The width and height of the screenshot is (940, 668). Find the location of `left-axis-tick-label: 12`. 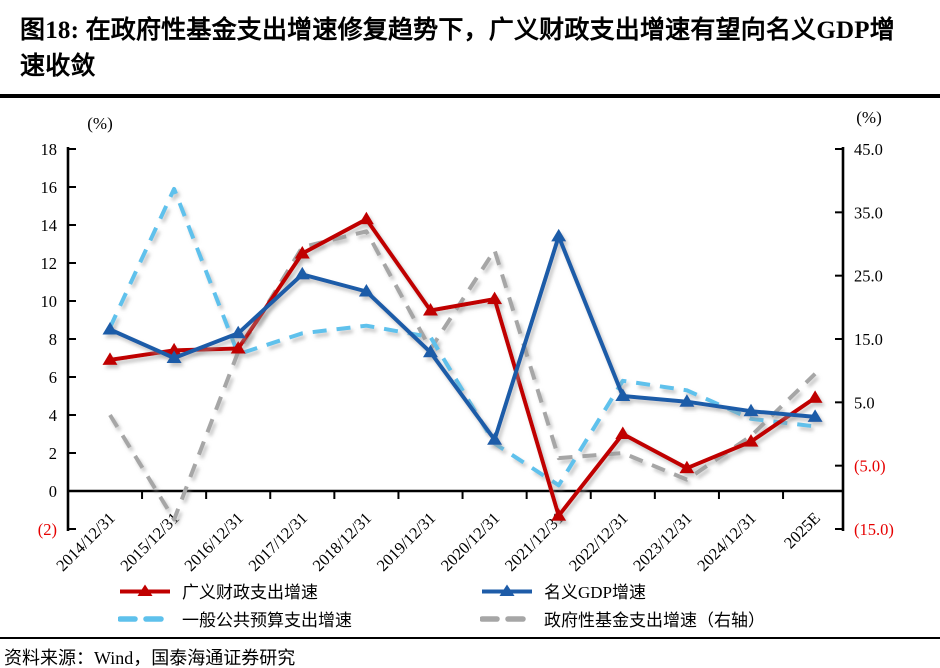

left-axis-tick-label: 12 is located at coordinates (49, 263).